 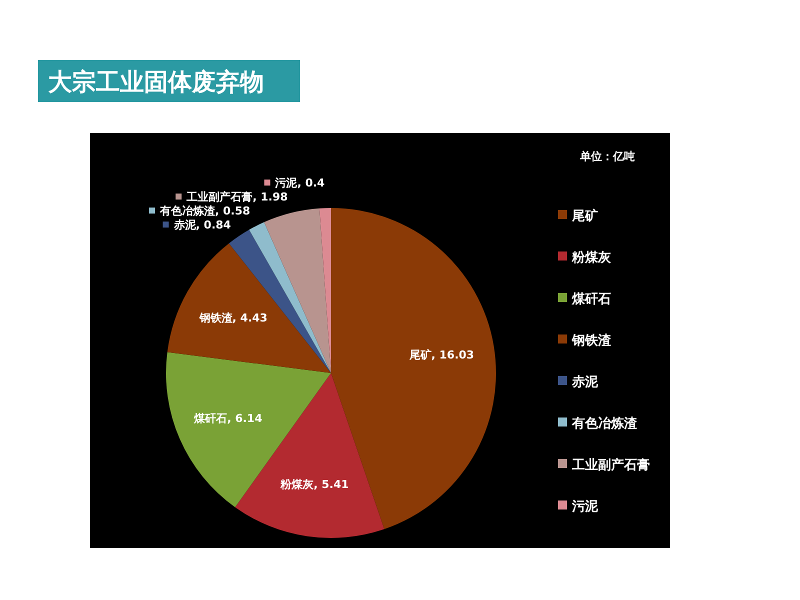 I want to click on legend-label: 尾矿, so click(x=584, y=216).